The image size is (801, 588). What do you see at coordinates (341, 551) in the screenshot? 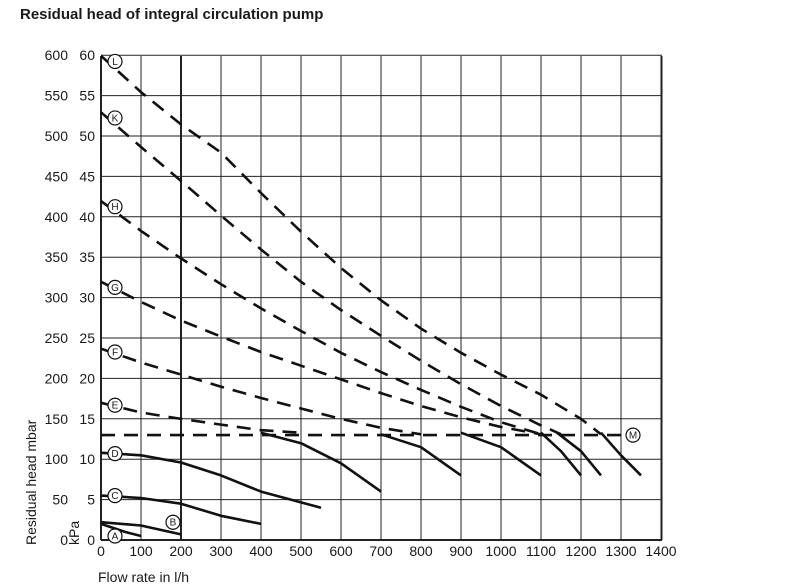
I see `x-tick-label: 600` at bounding box center [341, 551].